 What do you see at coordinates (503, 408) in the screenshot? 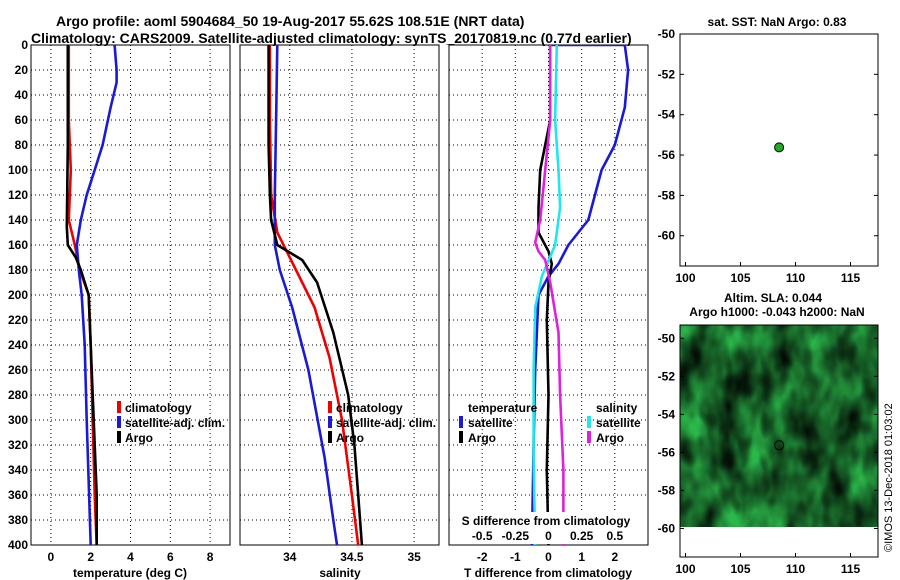
I see `legend-temperature-title: temperature` at bounding box center [503, 408].